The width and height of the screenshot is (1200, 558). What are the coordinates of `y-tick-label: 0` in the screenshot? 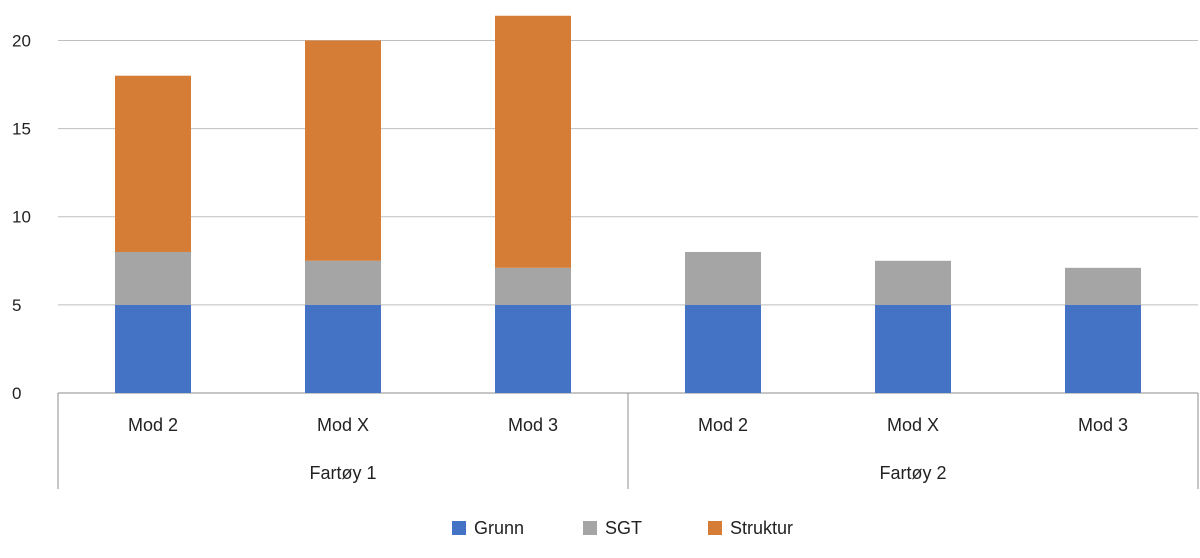 It's located at (16, 393).